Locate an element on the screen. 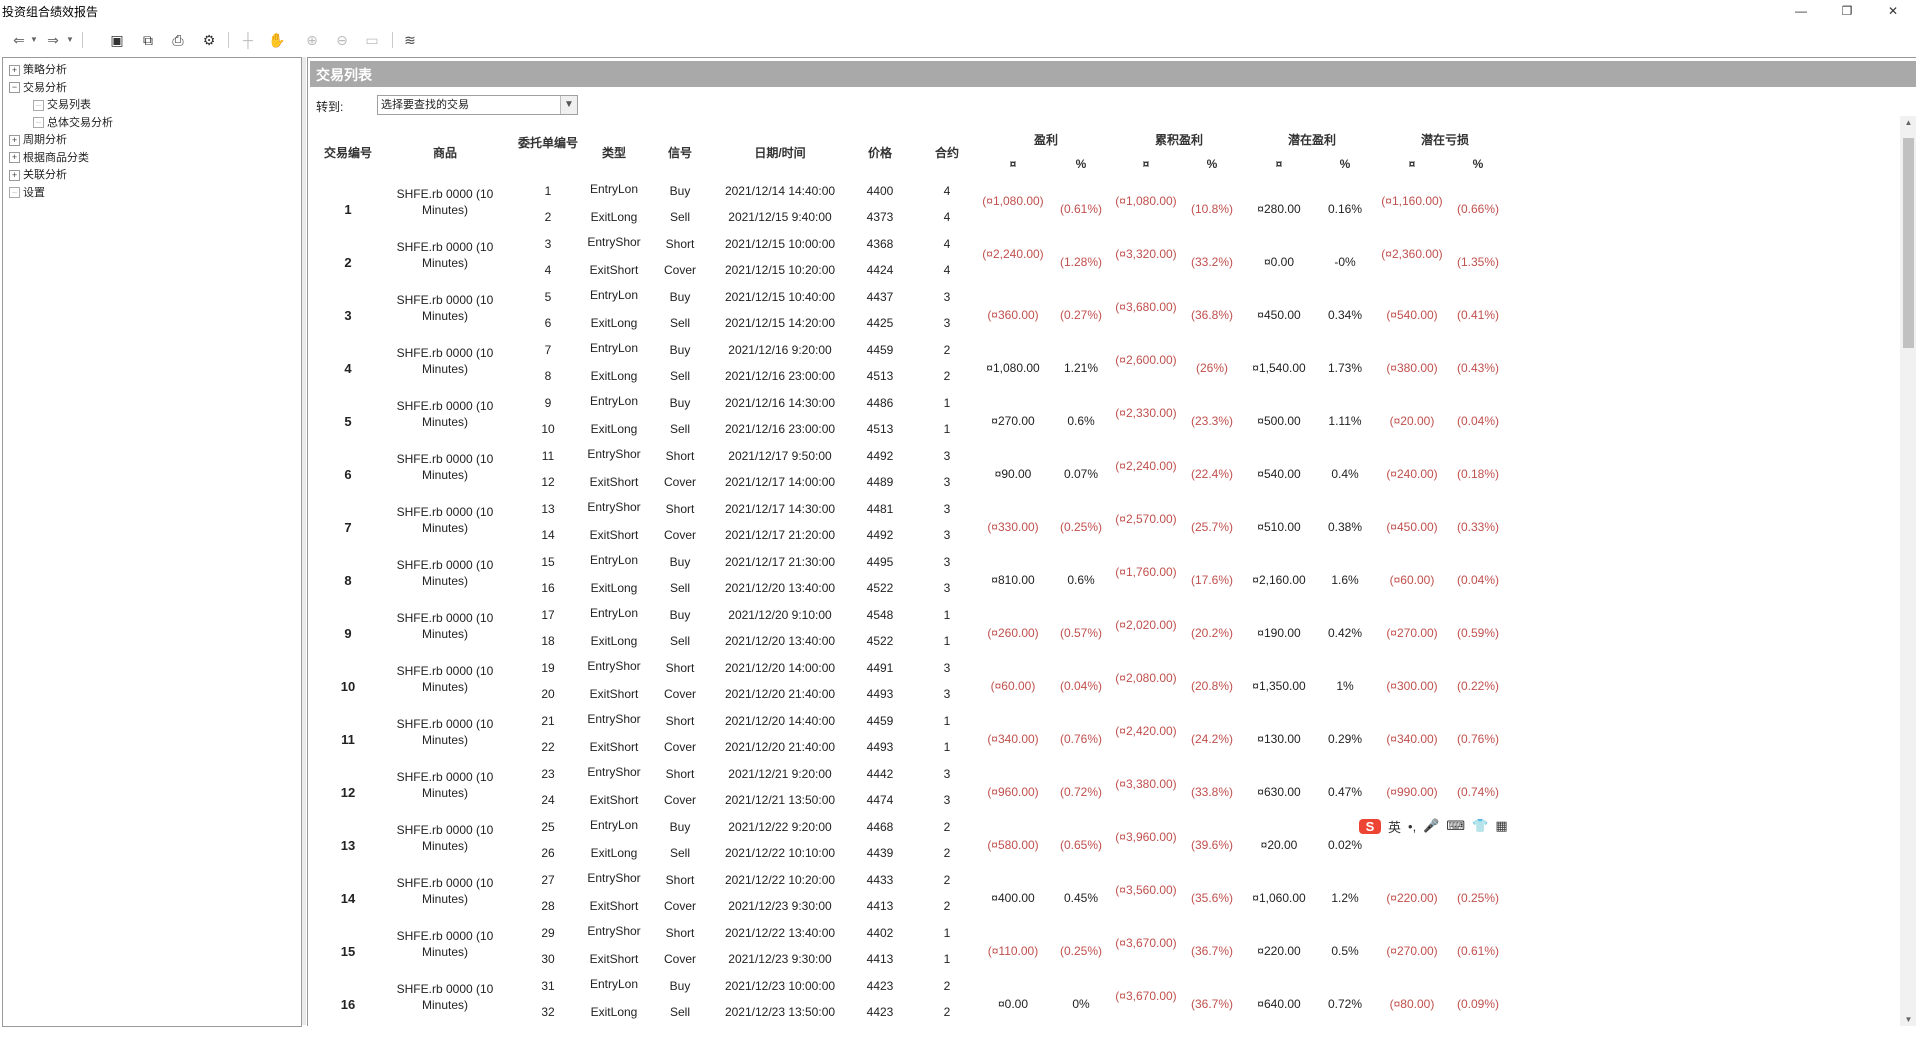  signal: Cover is located at coordinates (679, 535).